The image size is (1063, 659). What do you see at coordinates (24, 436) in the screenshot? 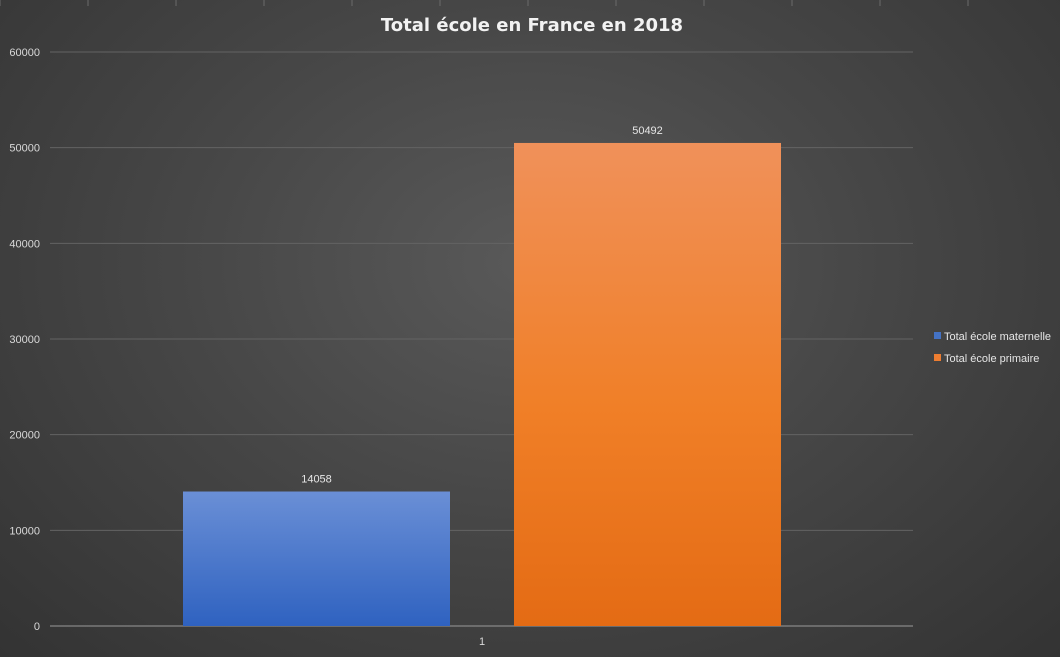
I see `y-tick-label: 20000` at bounding box center [24, 436].